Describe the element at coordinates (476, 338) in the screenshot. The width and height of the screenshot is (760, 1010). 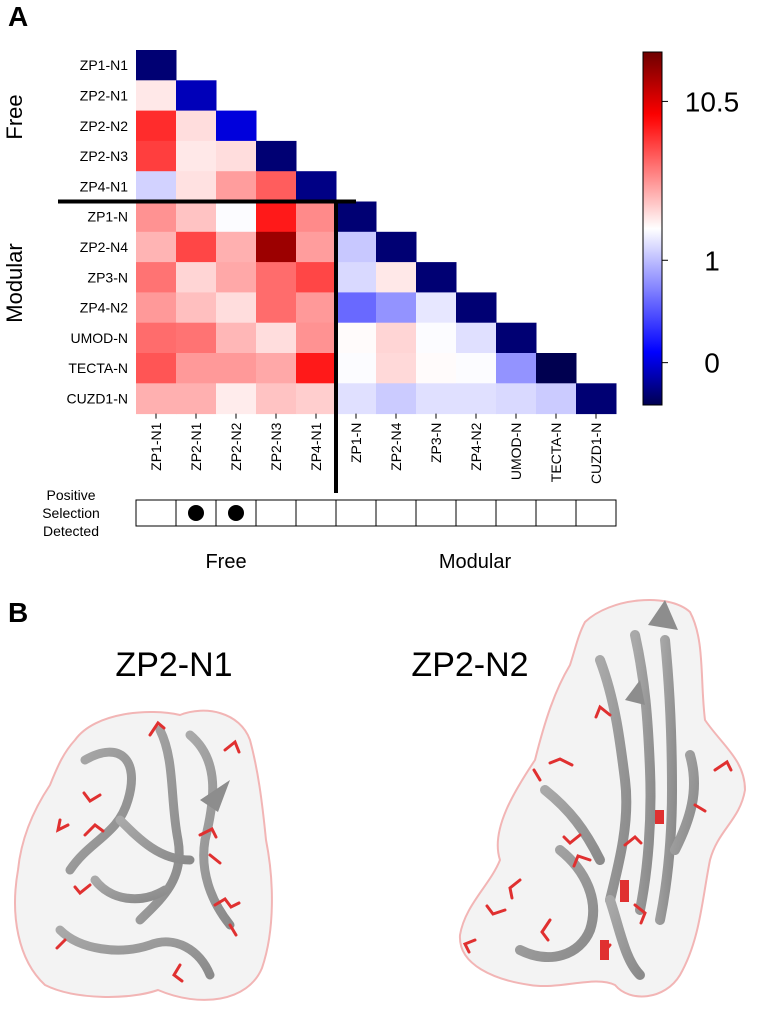
I see `heatmap-cell-umod-n-zp4-n2` at that location.